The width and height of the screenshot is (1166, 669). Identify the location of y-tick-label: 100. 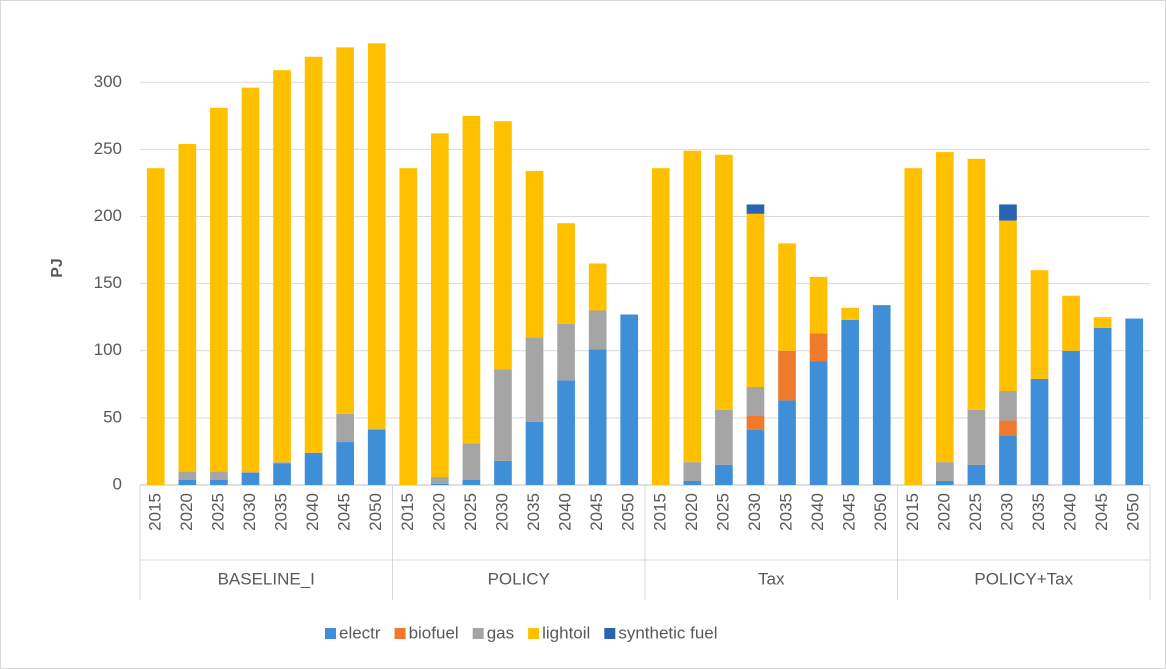
(108, 349).